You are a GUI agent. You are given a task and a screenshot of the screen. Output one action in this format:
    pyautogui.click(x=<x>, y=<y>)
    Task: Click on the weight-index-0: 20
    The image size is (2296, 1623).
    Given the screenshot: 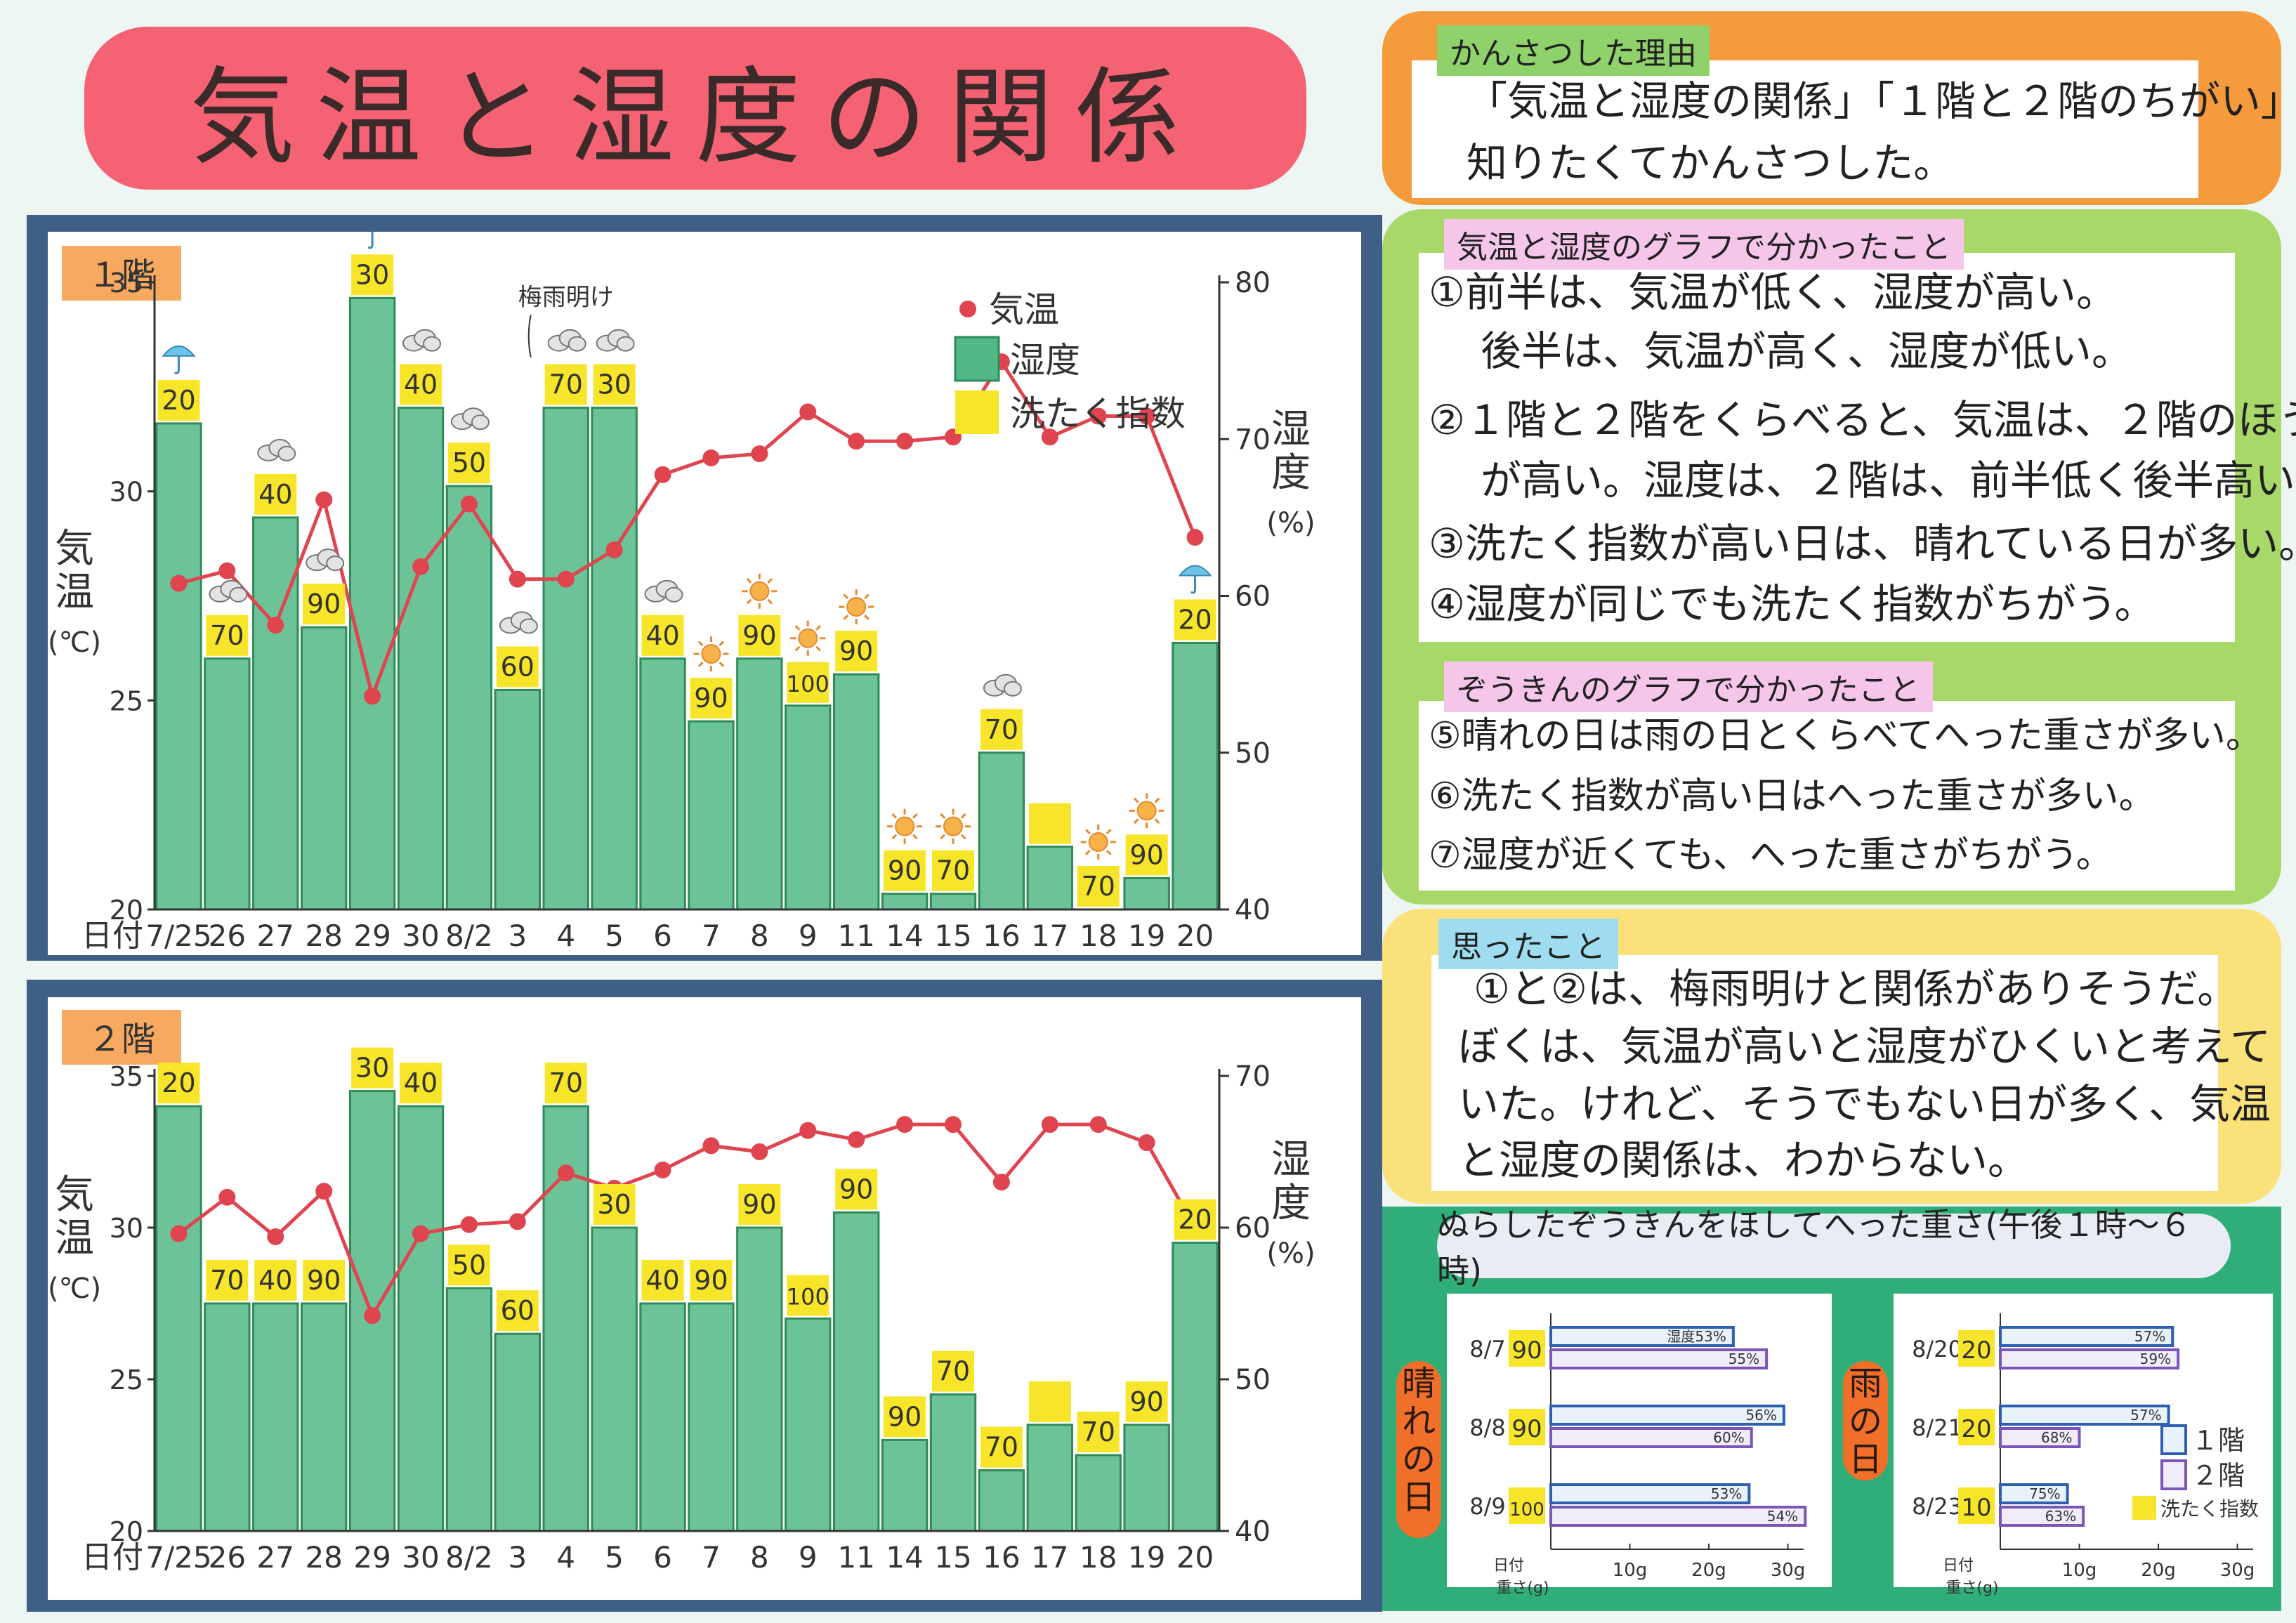 What is the action you would take?
    pyautogui.click(x=1976, y=1350)
    